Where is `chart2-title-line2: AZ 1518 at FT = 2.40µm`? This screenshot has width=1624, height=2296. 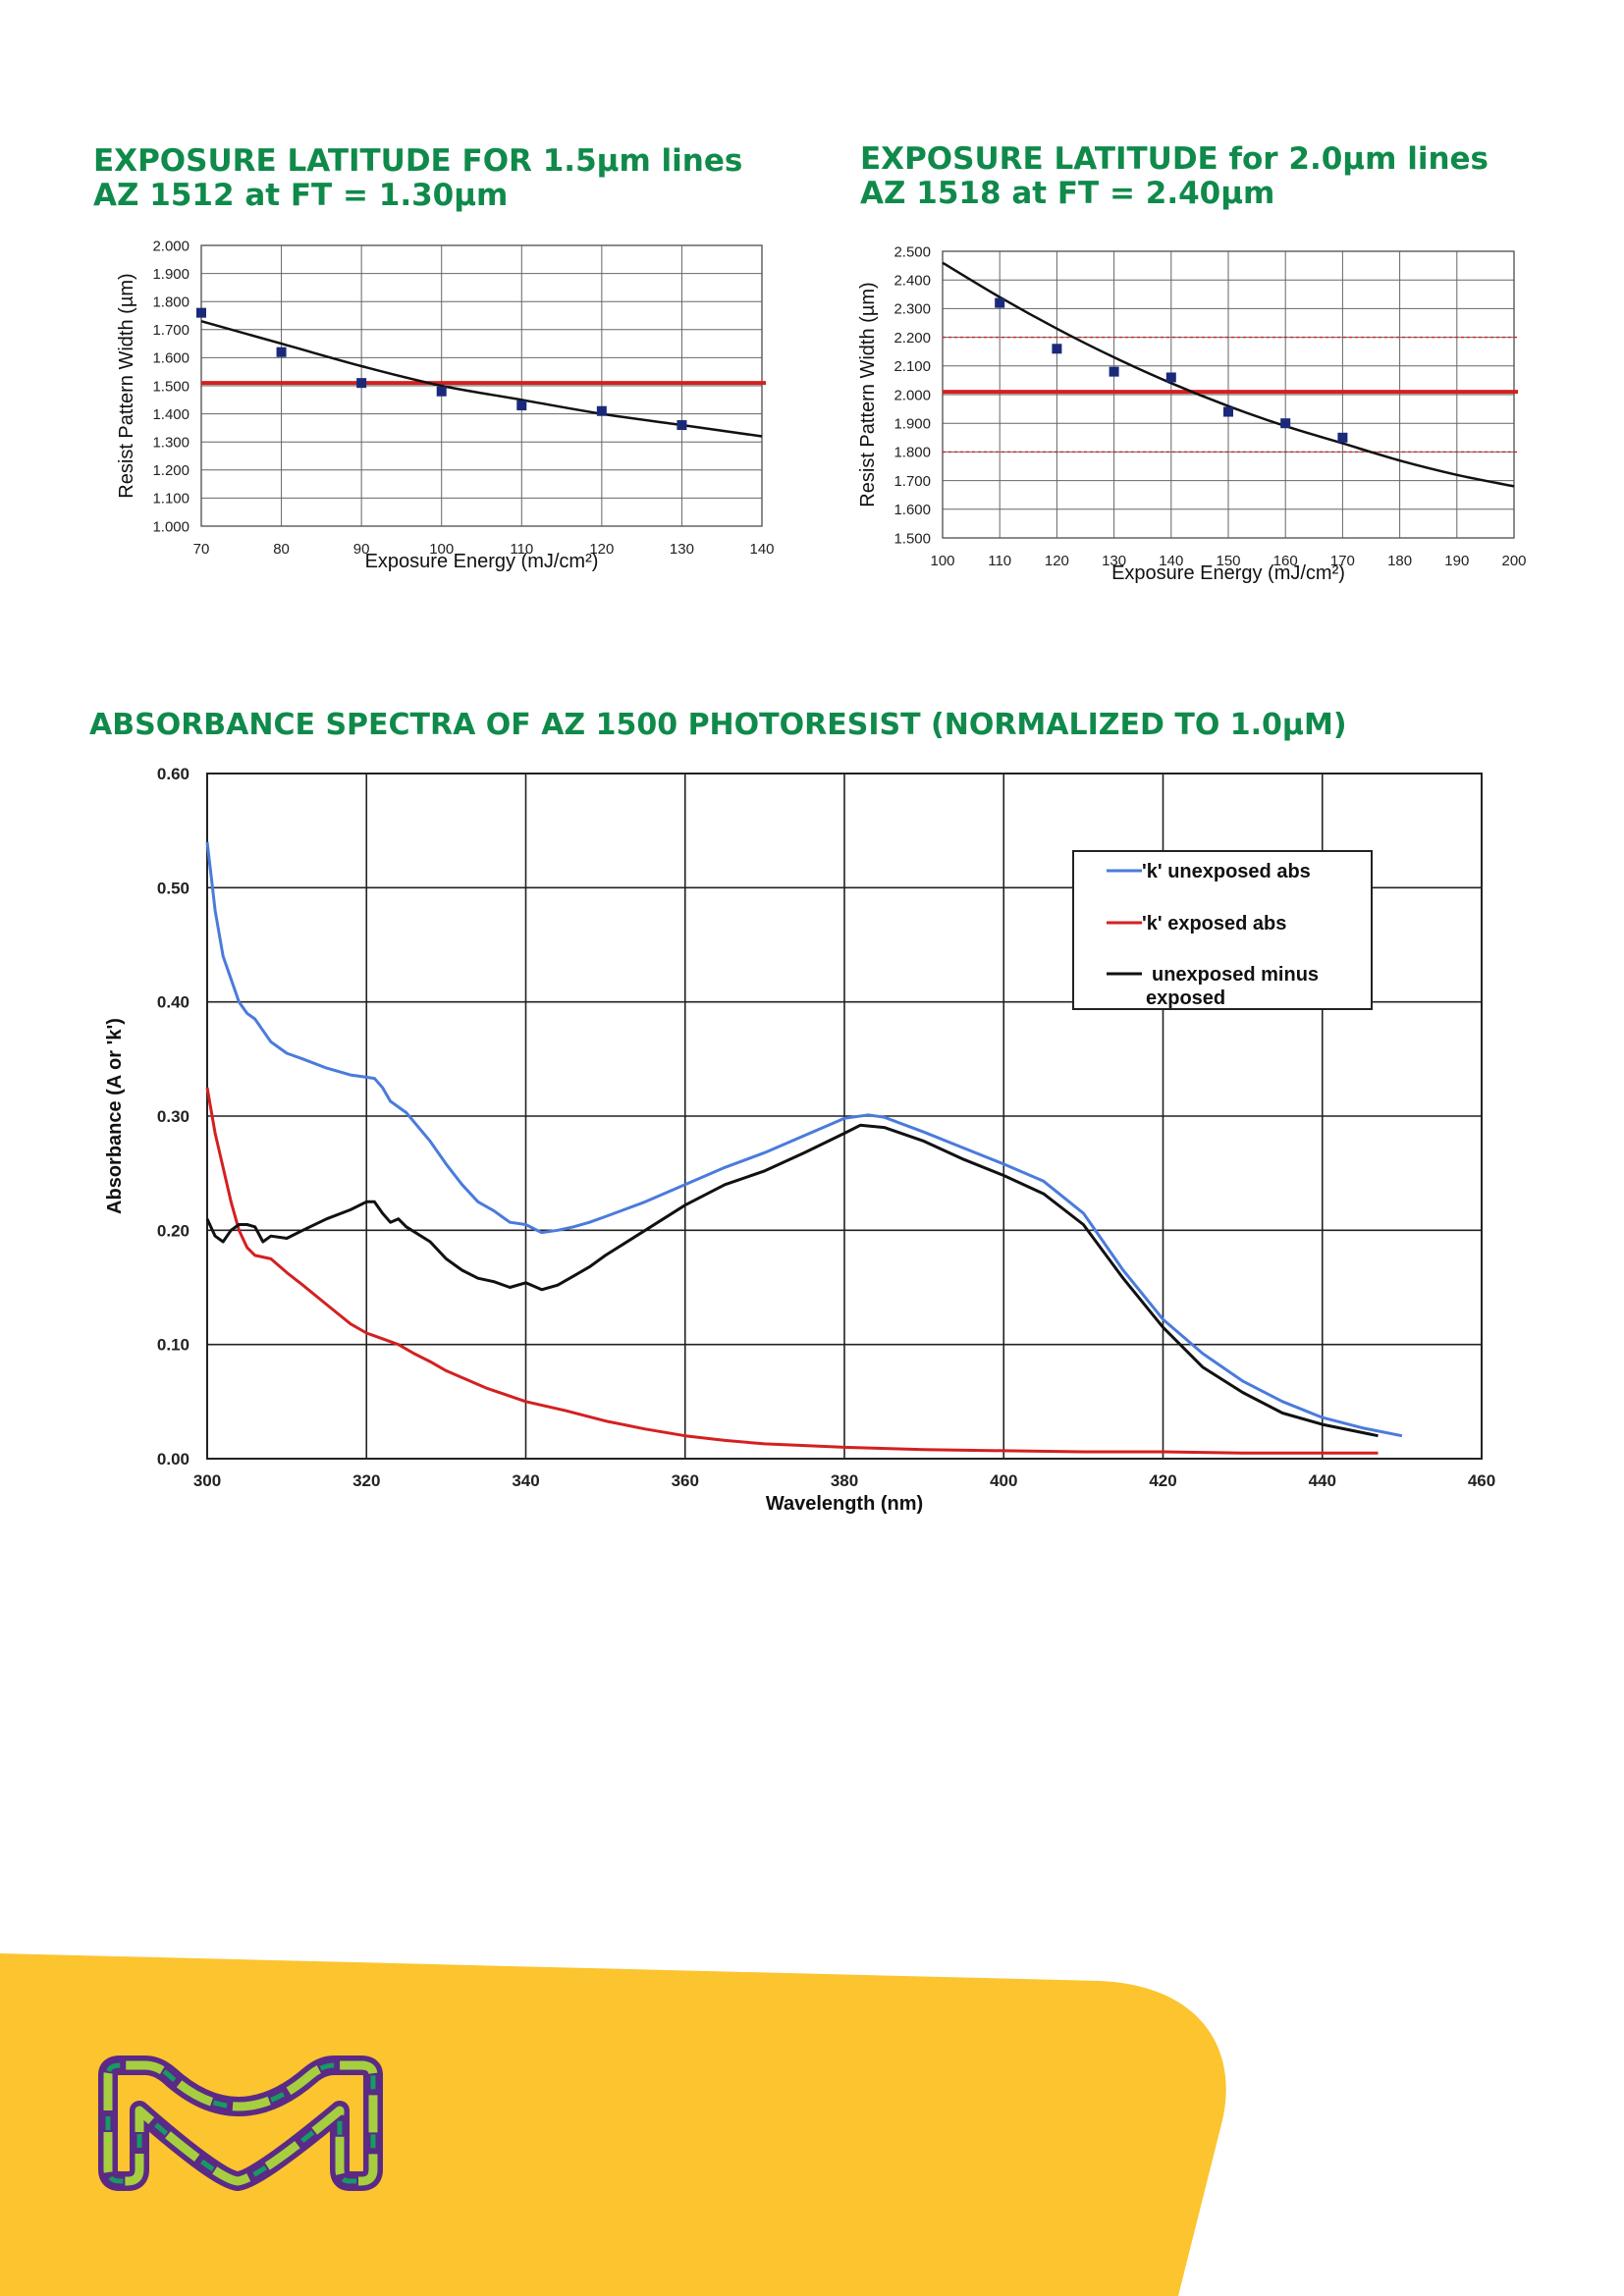 chart2-title-line2: AZ 1518 at FT = 2.40µm is located at coordinates (1067, 193).